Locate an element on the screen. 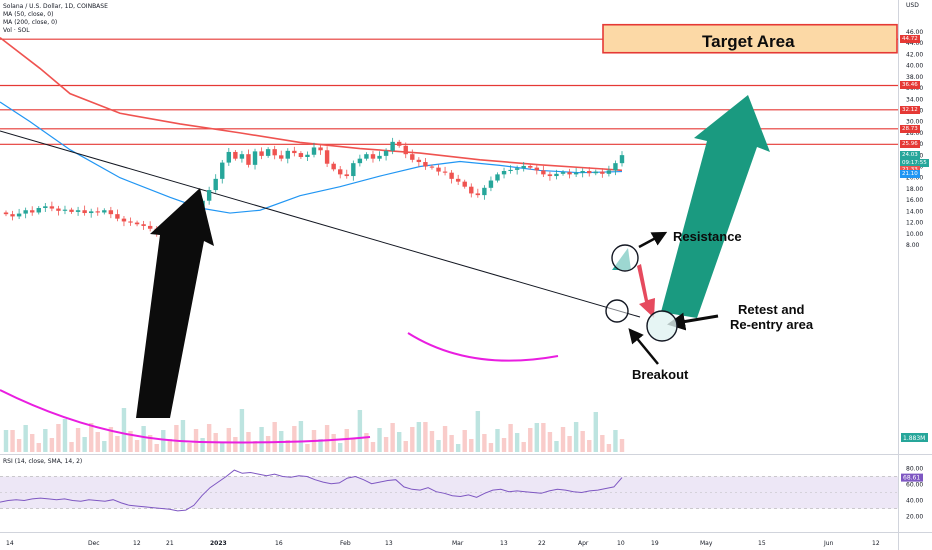 This screenshot has width=932, height=550. big-up-arrow-green is located at coordinates (715, 206).